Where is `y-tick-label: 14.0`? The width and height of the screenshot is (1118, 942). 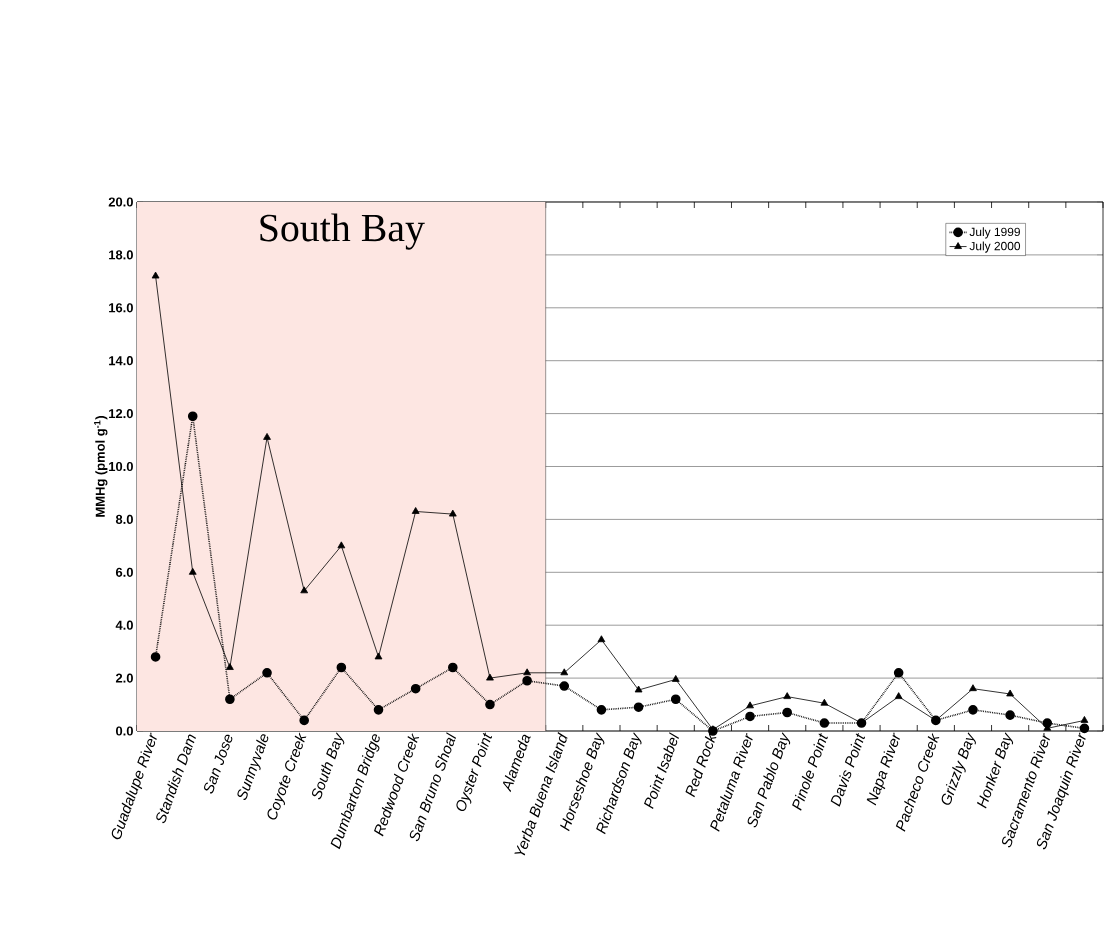 y-tick-label: 14.0 is located at coordinates (121, 361).